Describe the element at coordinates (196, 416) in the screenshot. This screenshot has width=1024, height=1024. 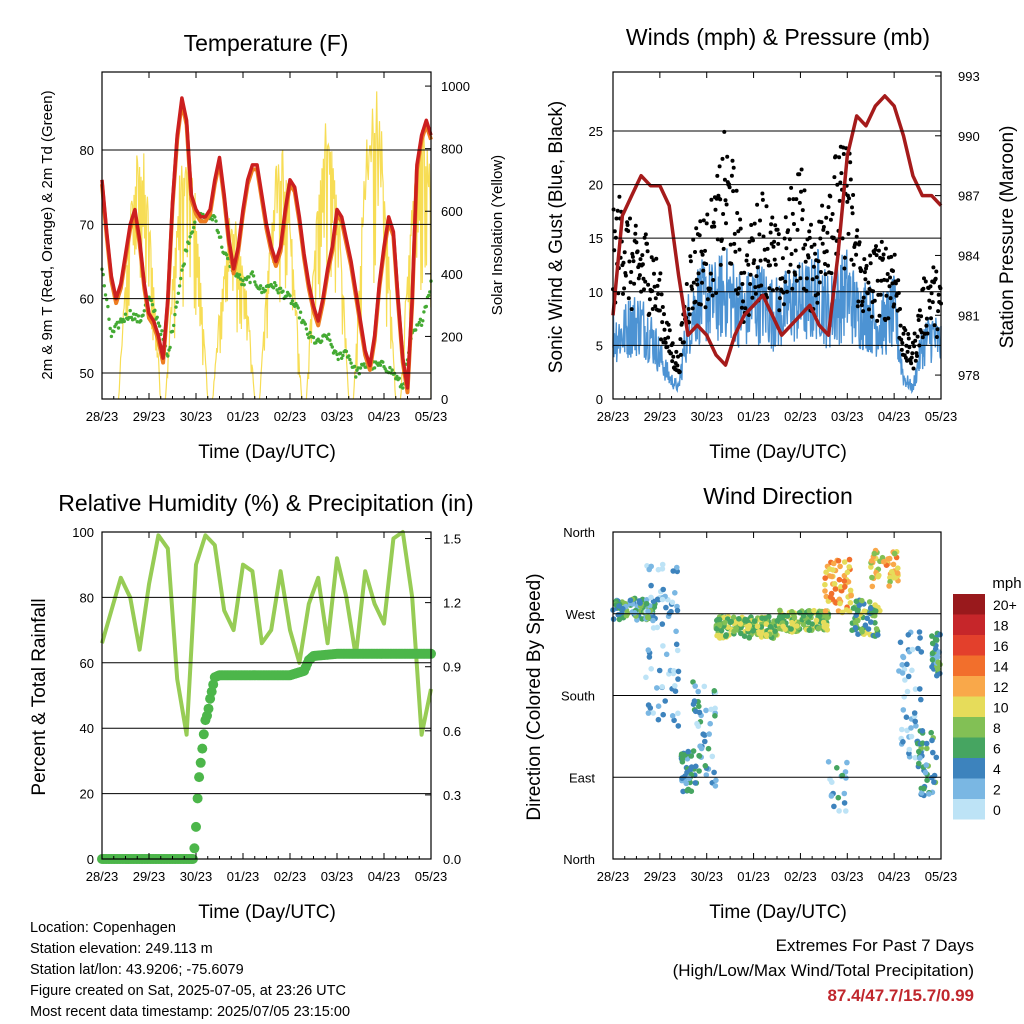
I see `x-tick-label: 30/23` at that location.